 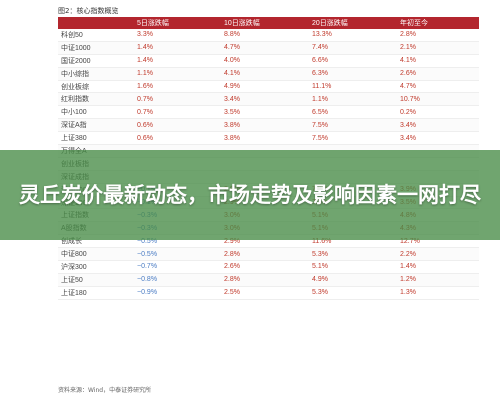 I want to click on value-cell: 7.4%, so click(x=353, y=48).